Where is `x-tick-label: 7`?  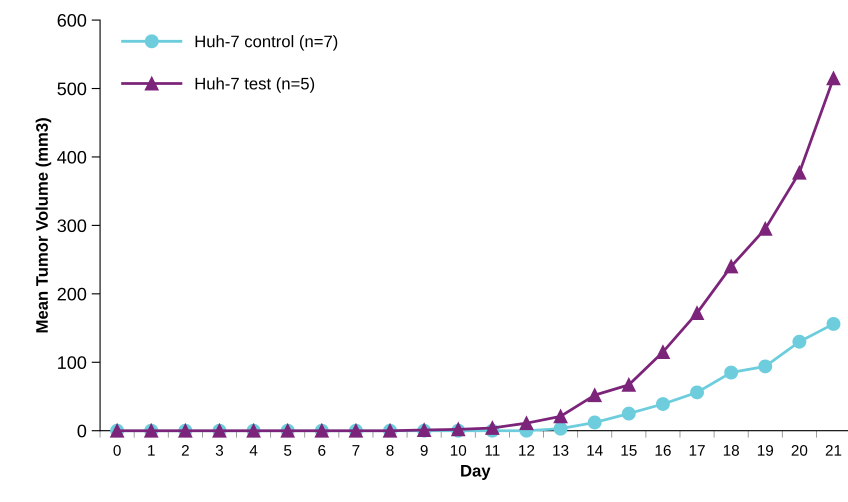
x-tick-label: 7 is located at coordinates (356, 450).